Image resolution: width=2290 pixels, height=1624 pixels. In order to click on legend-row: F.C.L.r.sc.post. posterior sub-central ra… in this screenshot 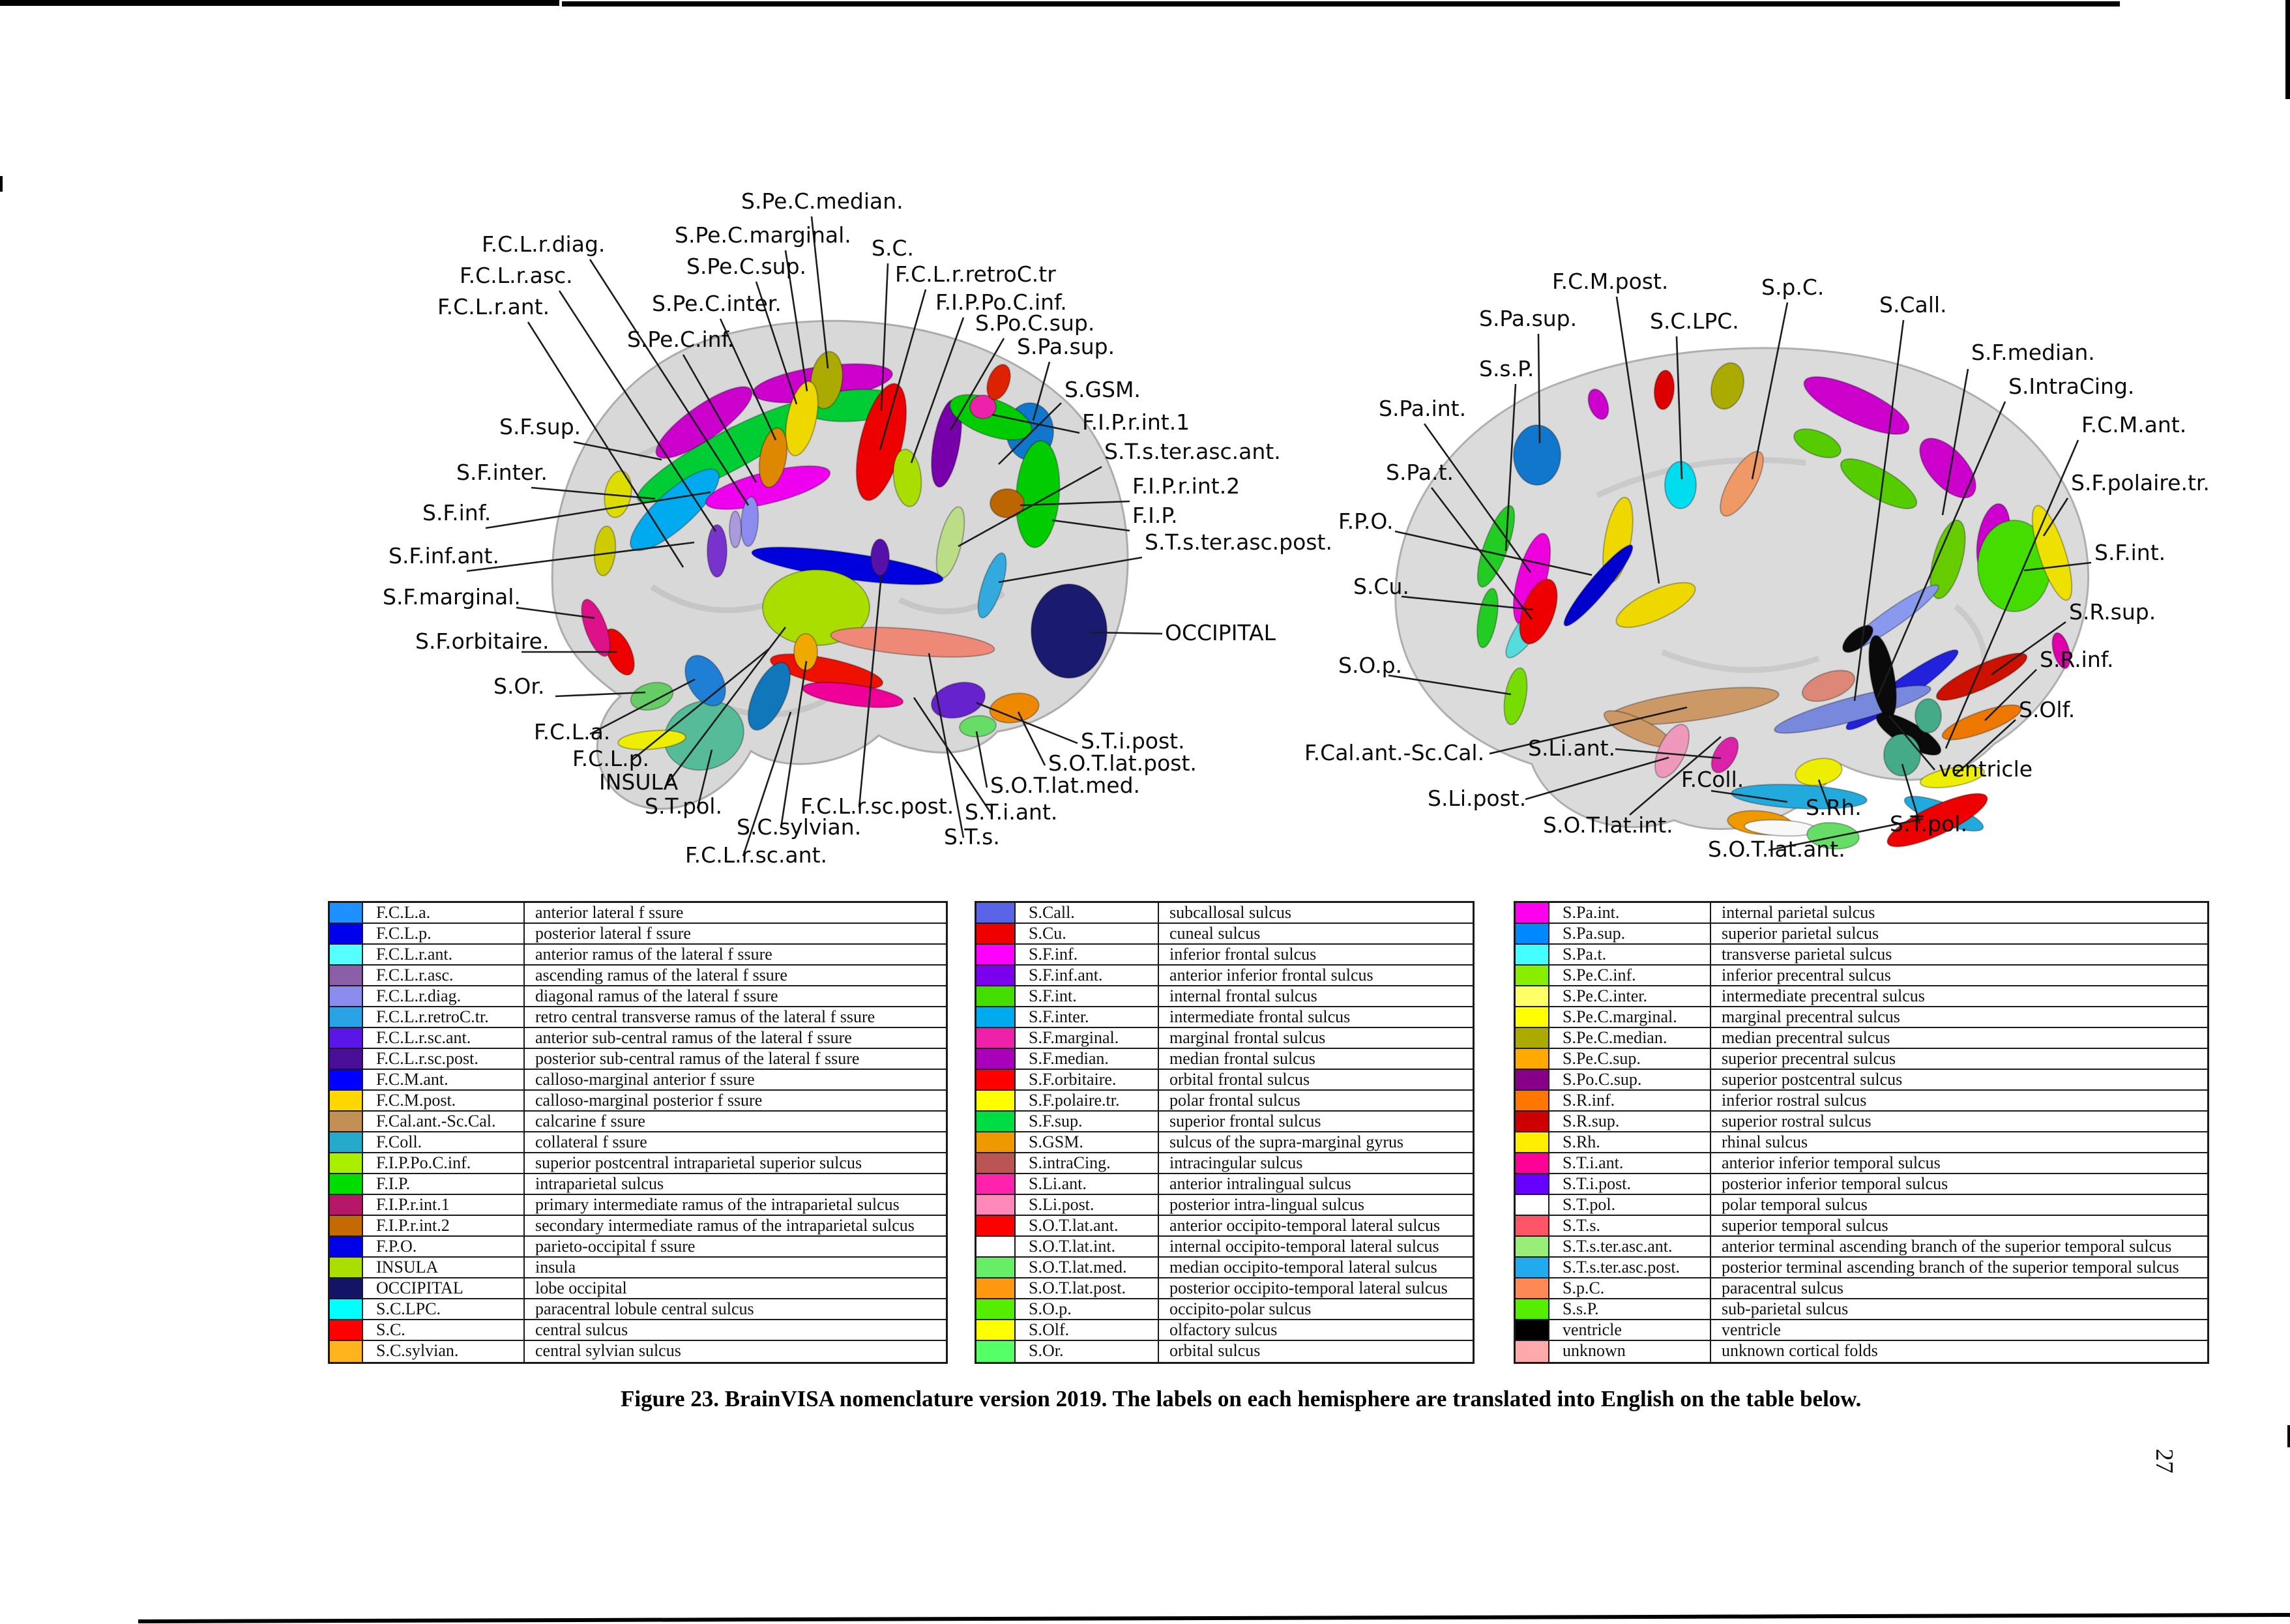, I will do `click(638, 1059)`.